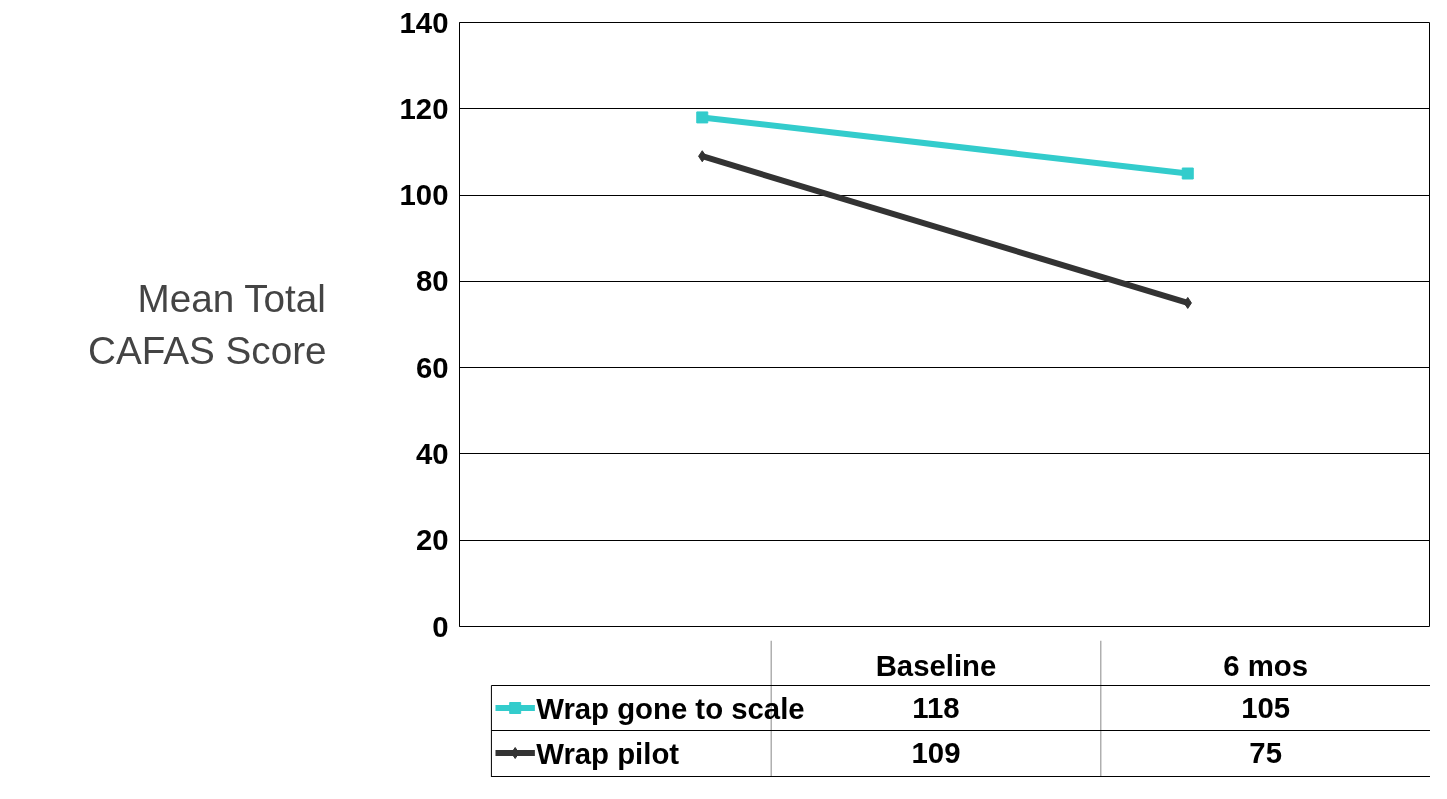 Image resolution: width=1447 pixels, height=799 pixels. Describe the element at coordinates (424, 22) in the screenshot. I see `y-tick-label: 140` at that location.